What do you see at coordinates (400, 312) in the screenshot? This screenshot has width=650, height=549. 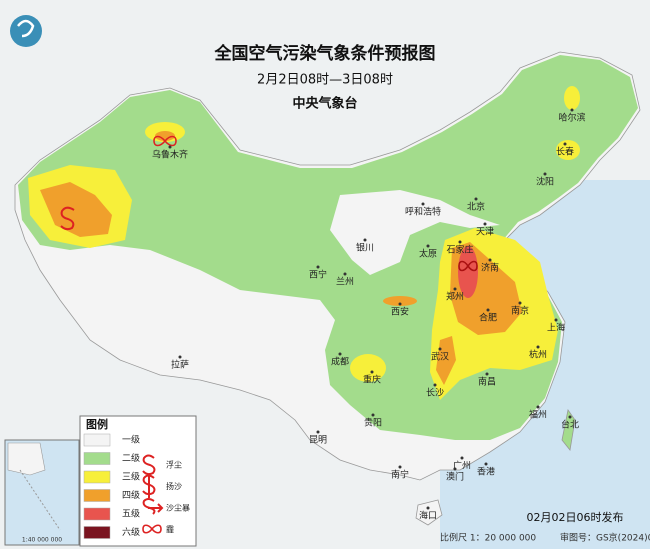 I see `city-label: 西安` at bounding box center [400, 312].